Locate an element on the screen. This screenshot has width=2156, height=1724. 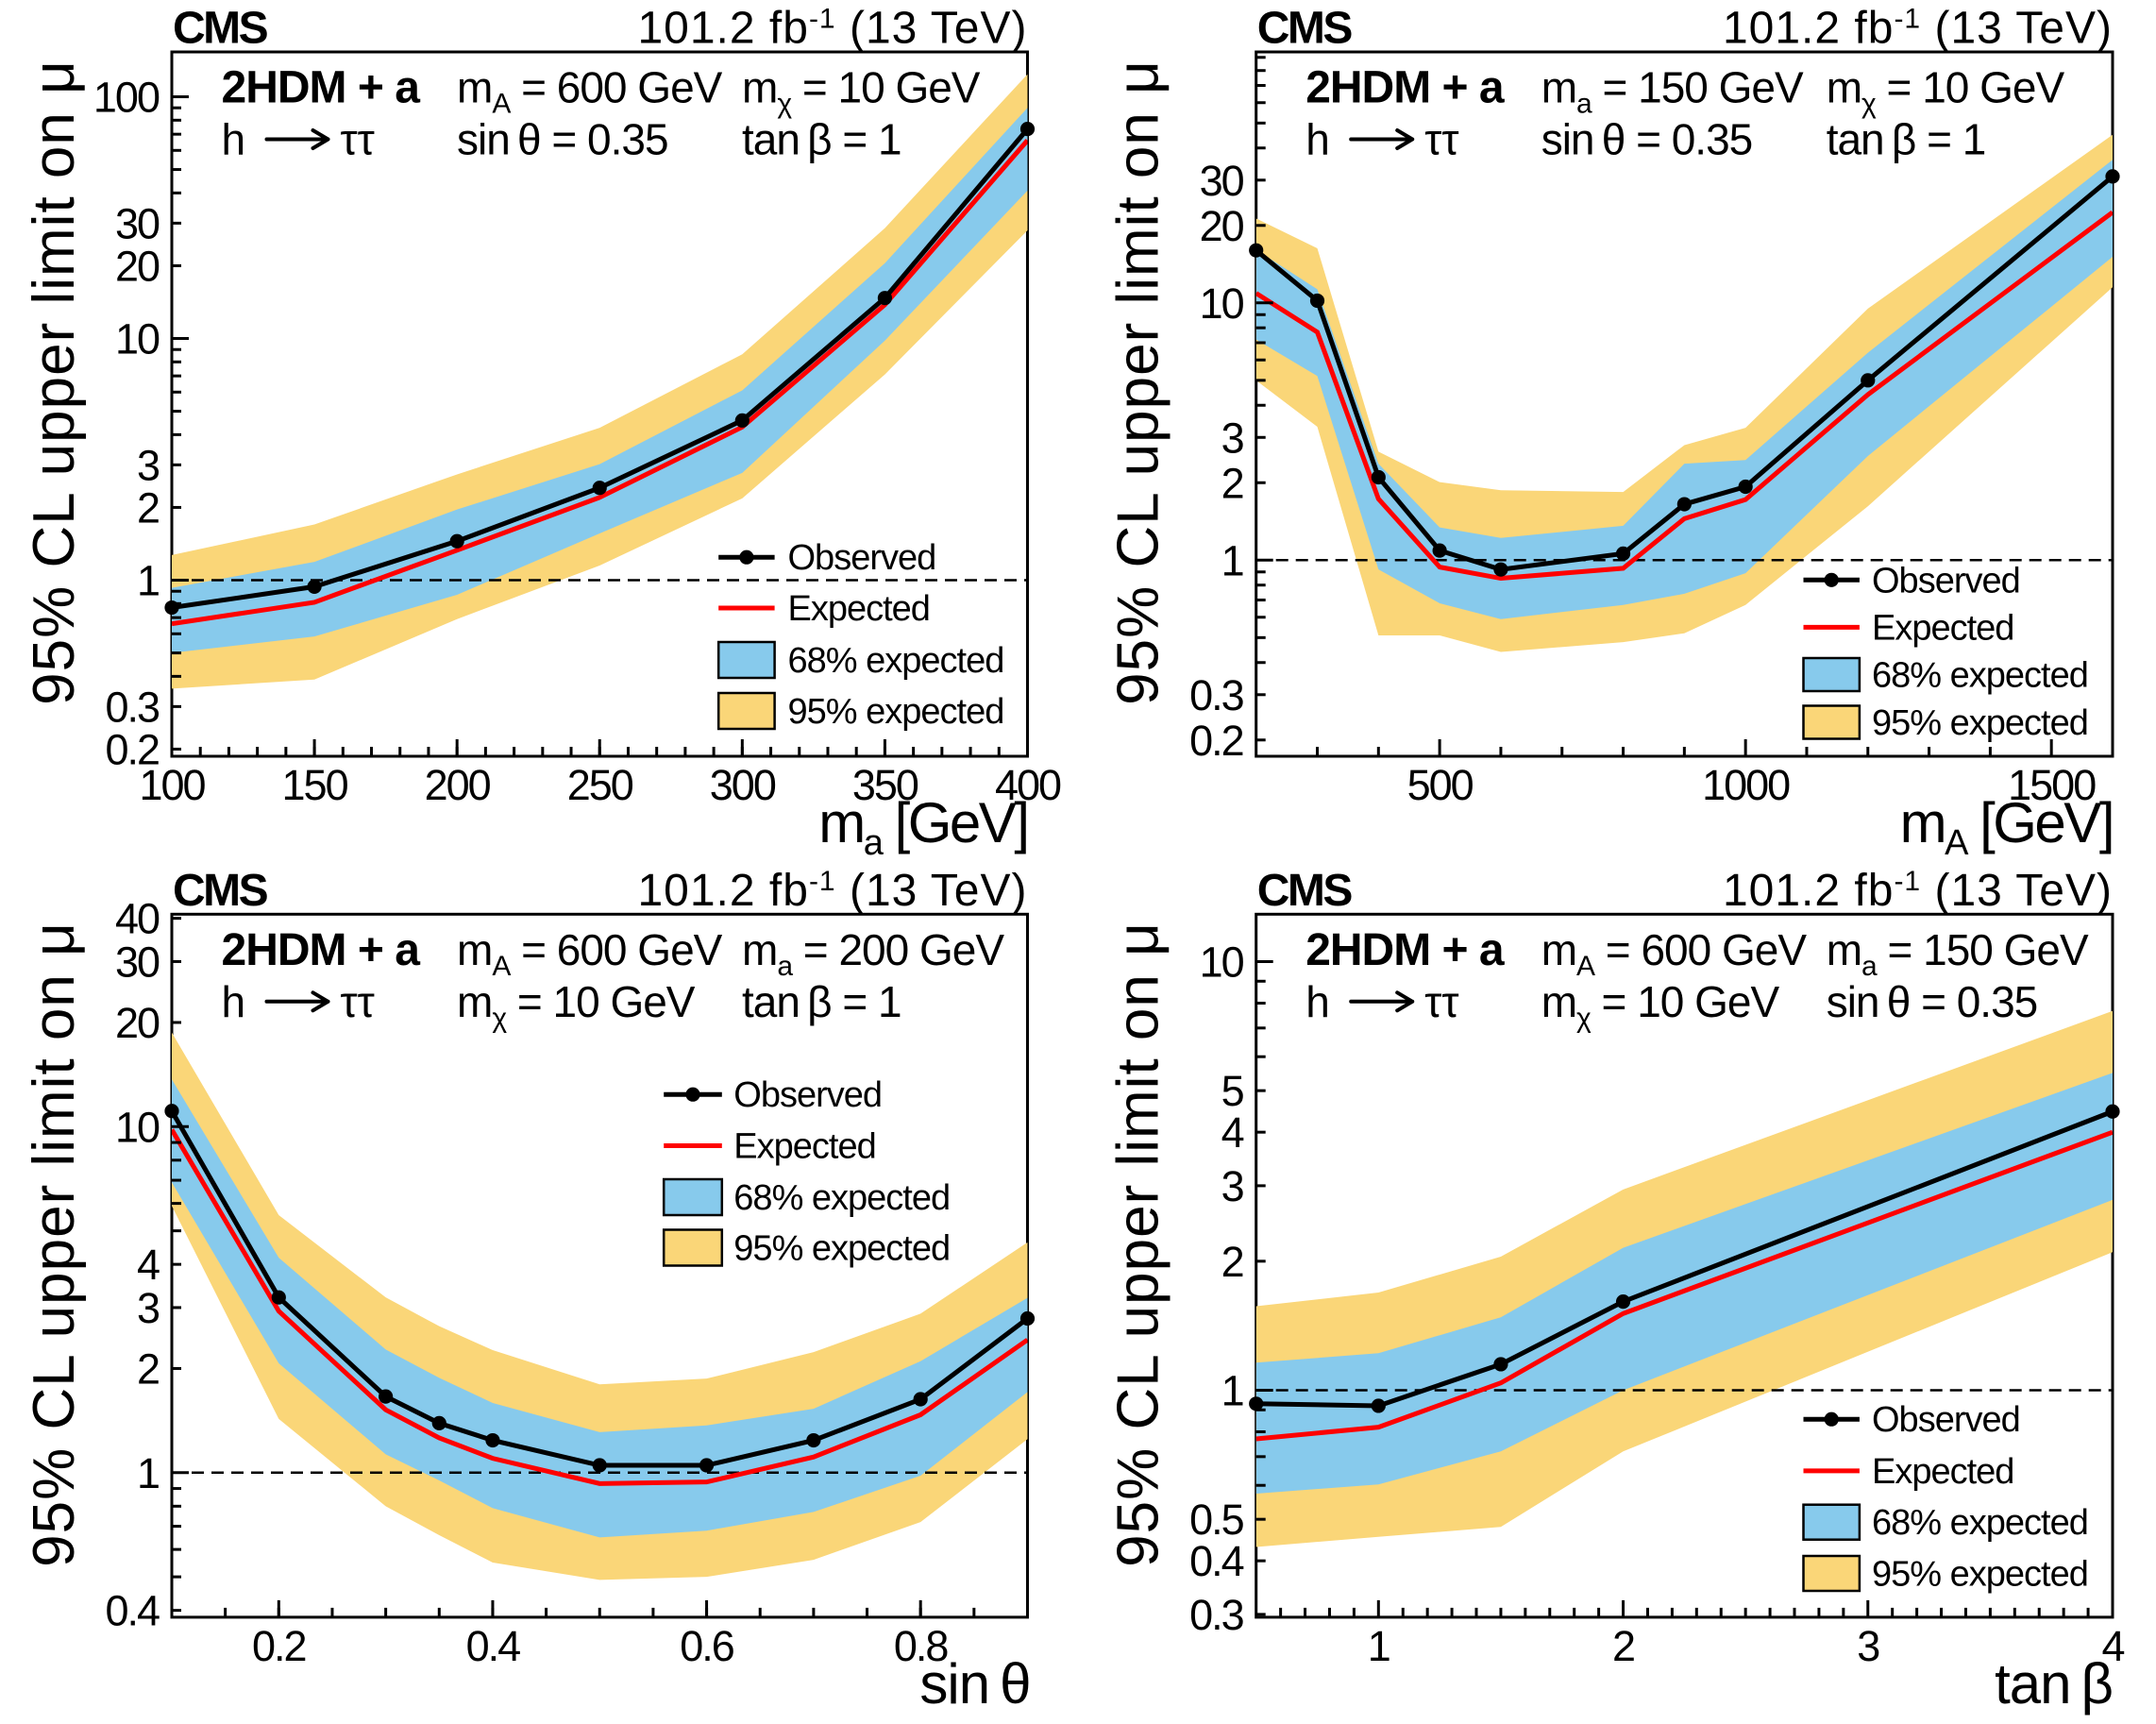
svg-text: ma = 200 GeV is located at coordinates (873, 953).